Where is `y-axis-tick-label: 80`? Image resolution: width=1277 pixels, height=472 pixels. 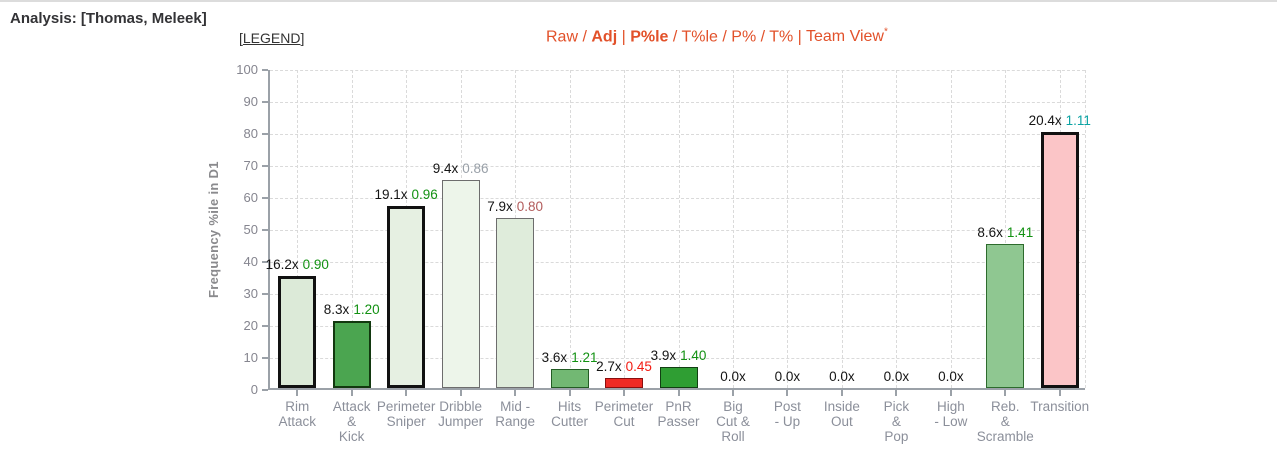 y-axis-tick-label: 80 is located at coordinates (250, 133).